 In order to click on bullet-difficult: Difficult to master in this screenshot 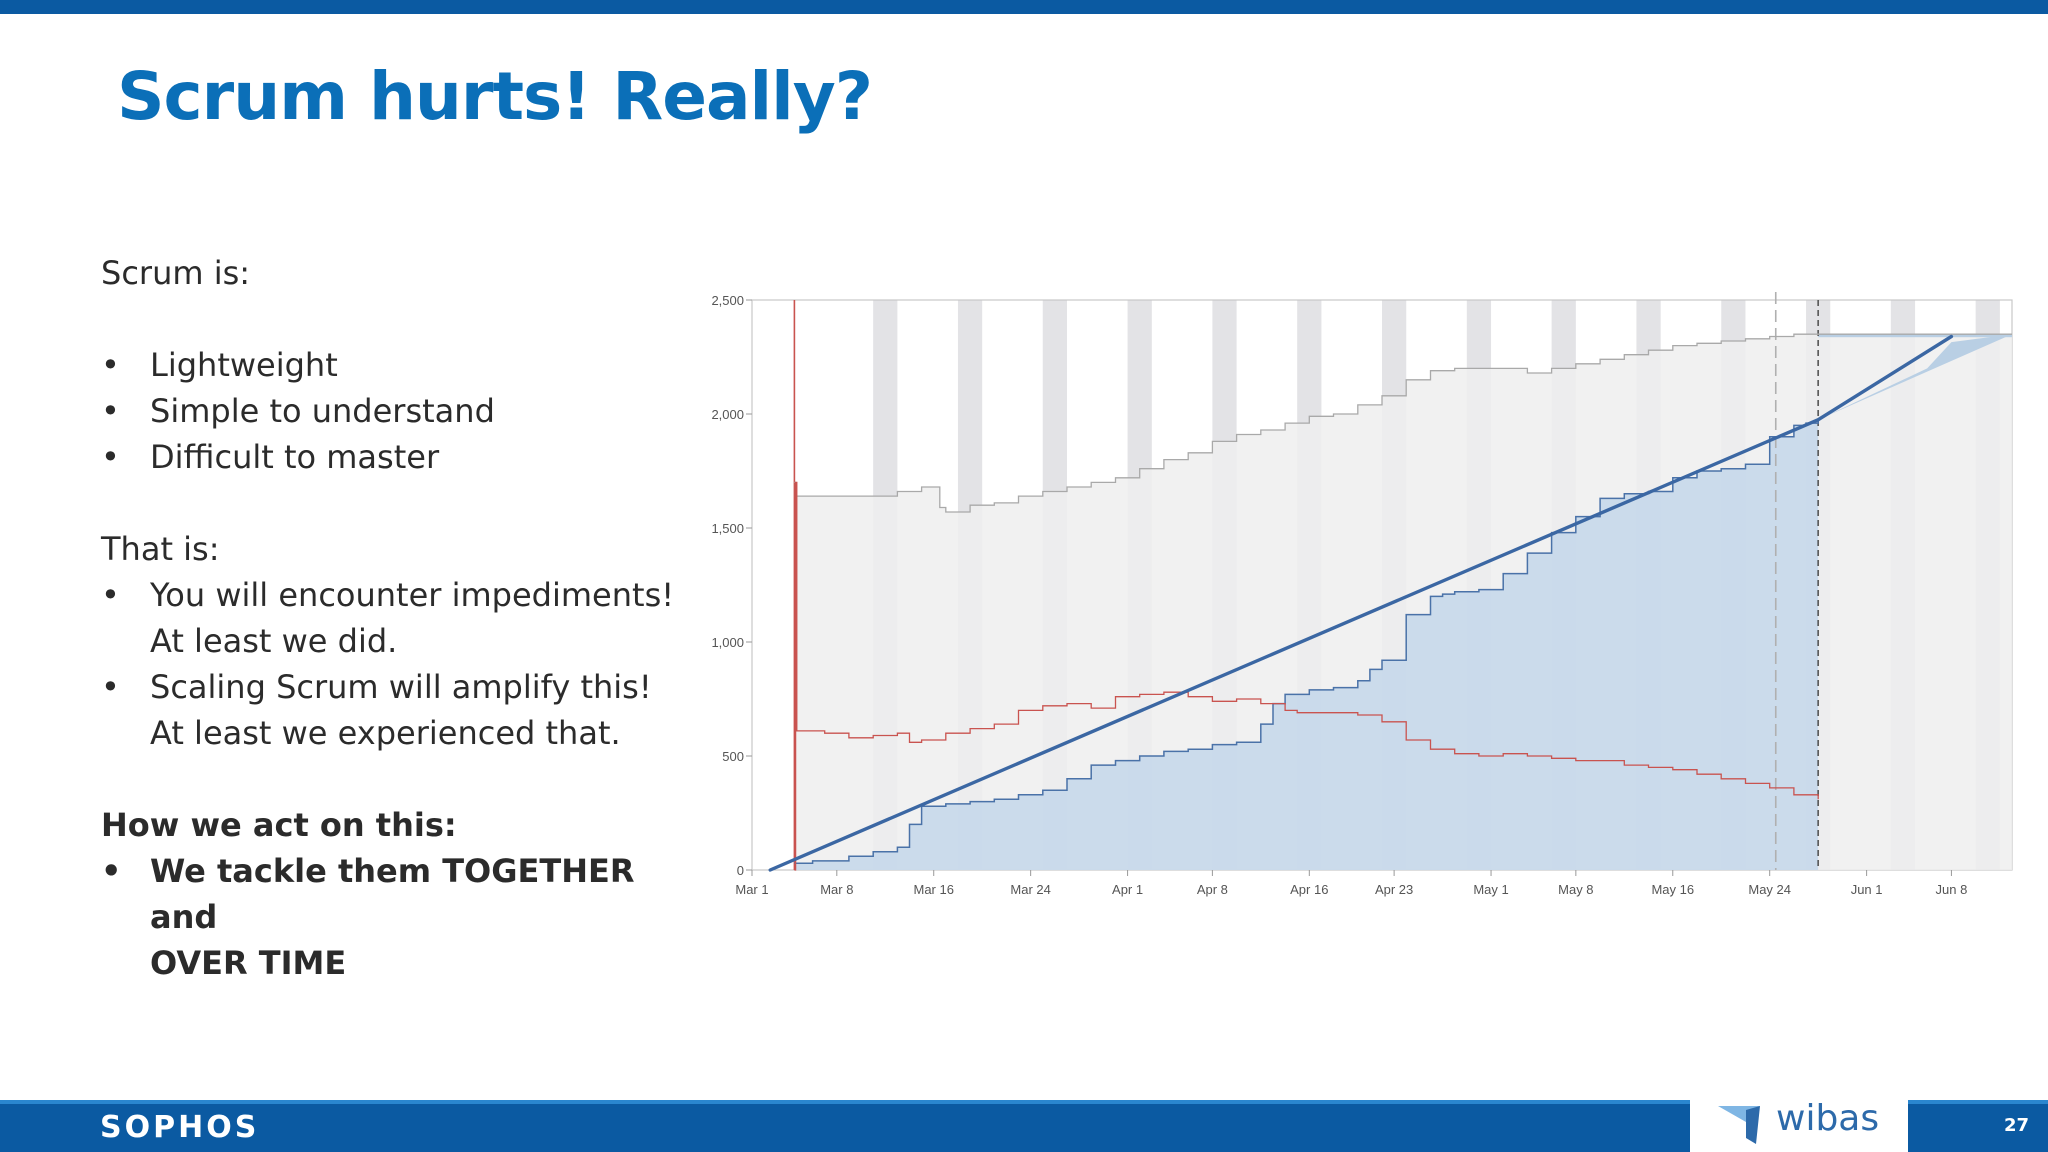, I will do `click(396, 457)`.